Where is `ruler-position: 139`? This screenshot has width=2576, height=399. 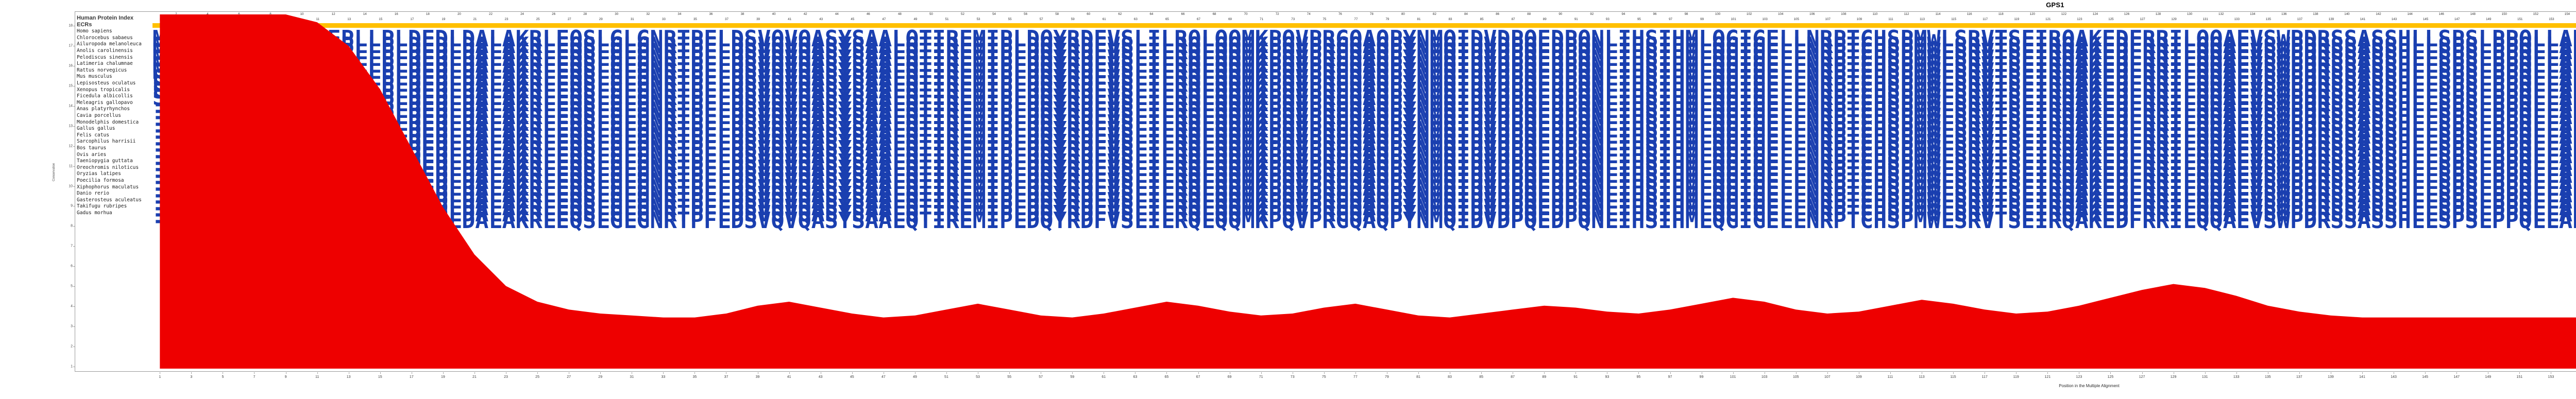
ruler-position: 139 is located at coordinates (2331, 20).